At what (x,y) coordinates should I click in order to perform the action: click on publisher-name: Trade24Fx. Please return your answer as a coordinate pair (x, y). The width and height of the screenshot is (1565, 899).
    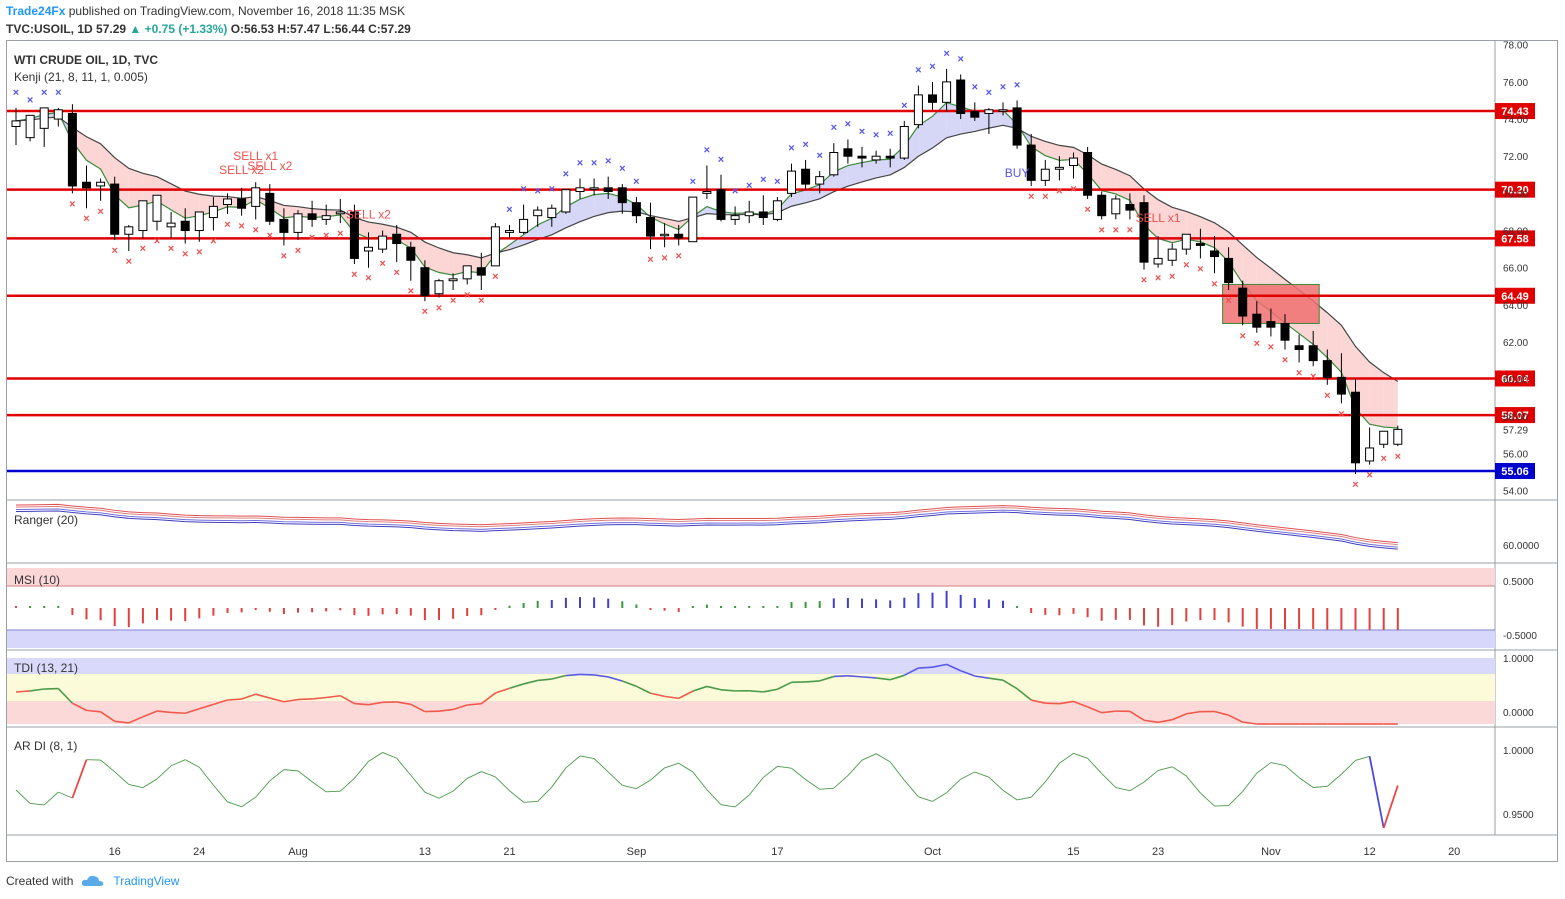
    Looking at the image, I should click on (36, 11).